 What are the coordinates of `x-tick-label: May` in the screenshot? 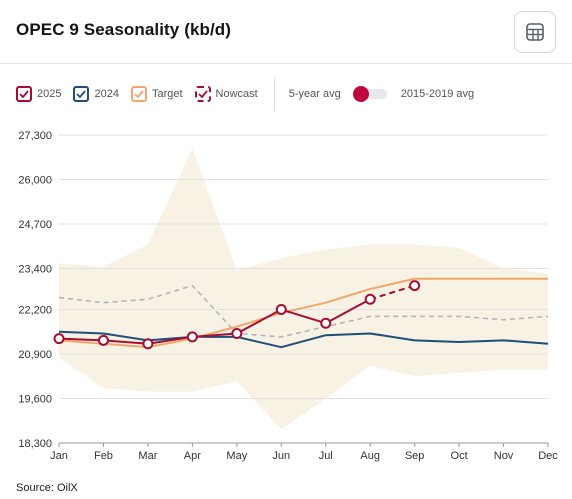 It's located at (236, 456).